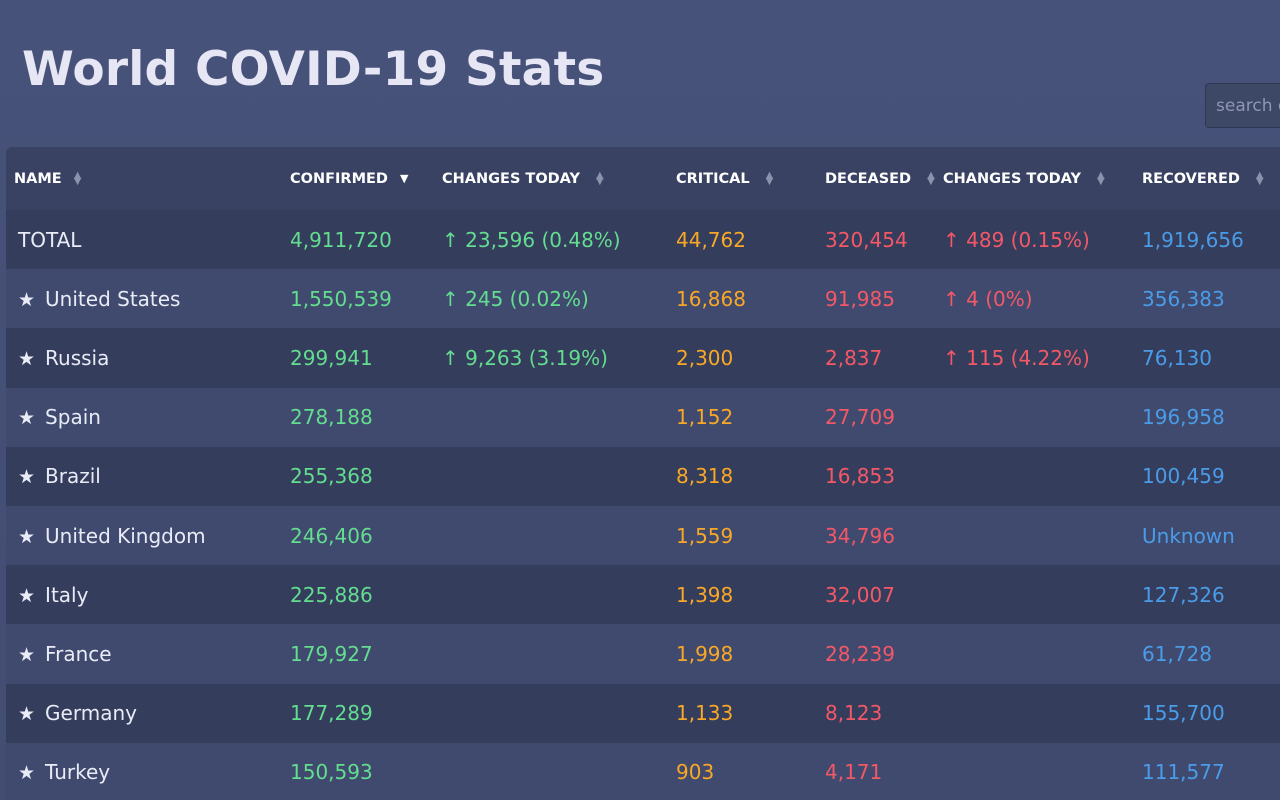 This screenshot has height=800, width=1280. Describe the element at coordinates (125, 535) in the screenshot. I see `country-name: United Kingdom` at that location.